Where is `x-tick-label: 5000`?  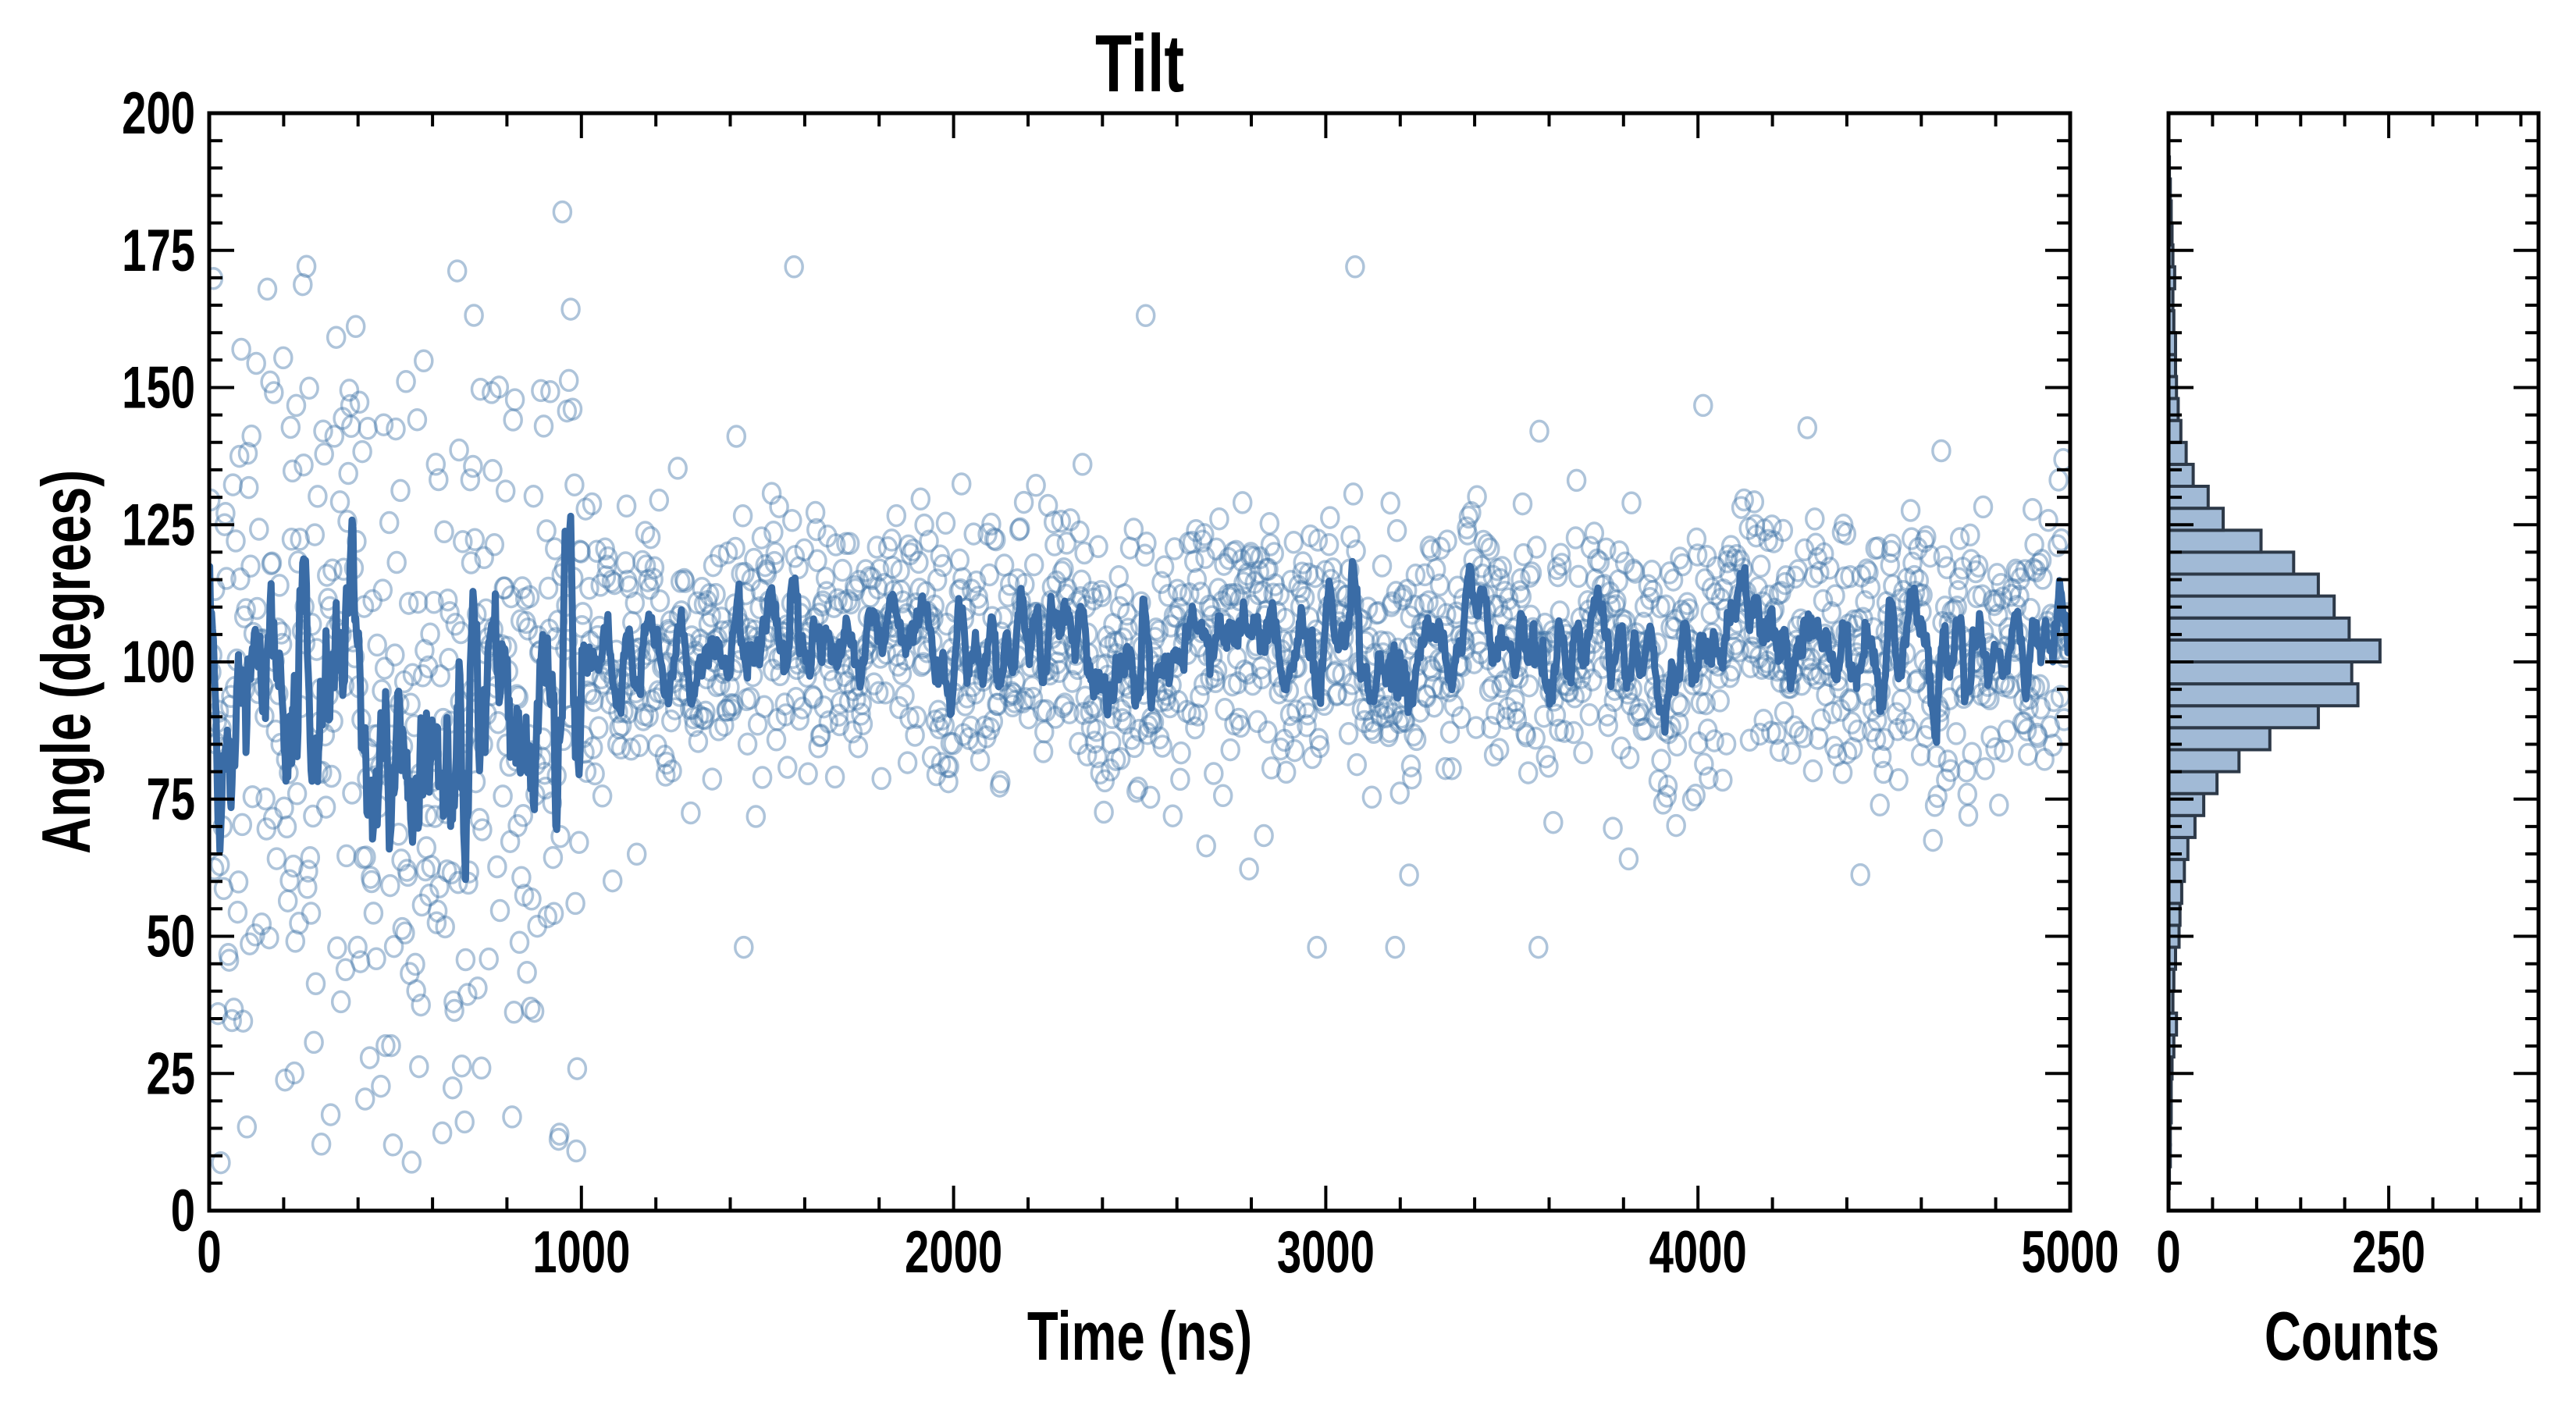
x-tick-label: 5000 is located at coordinates (2070, 1252).